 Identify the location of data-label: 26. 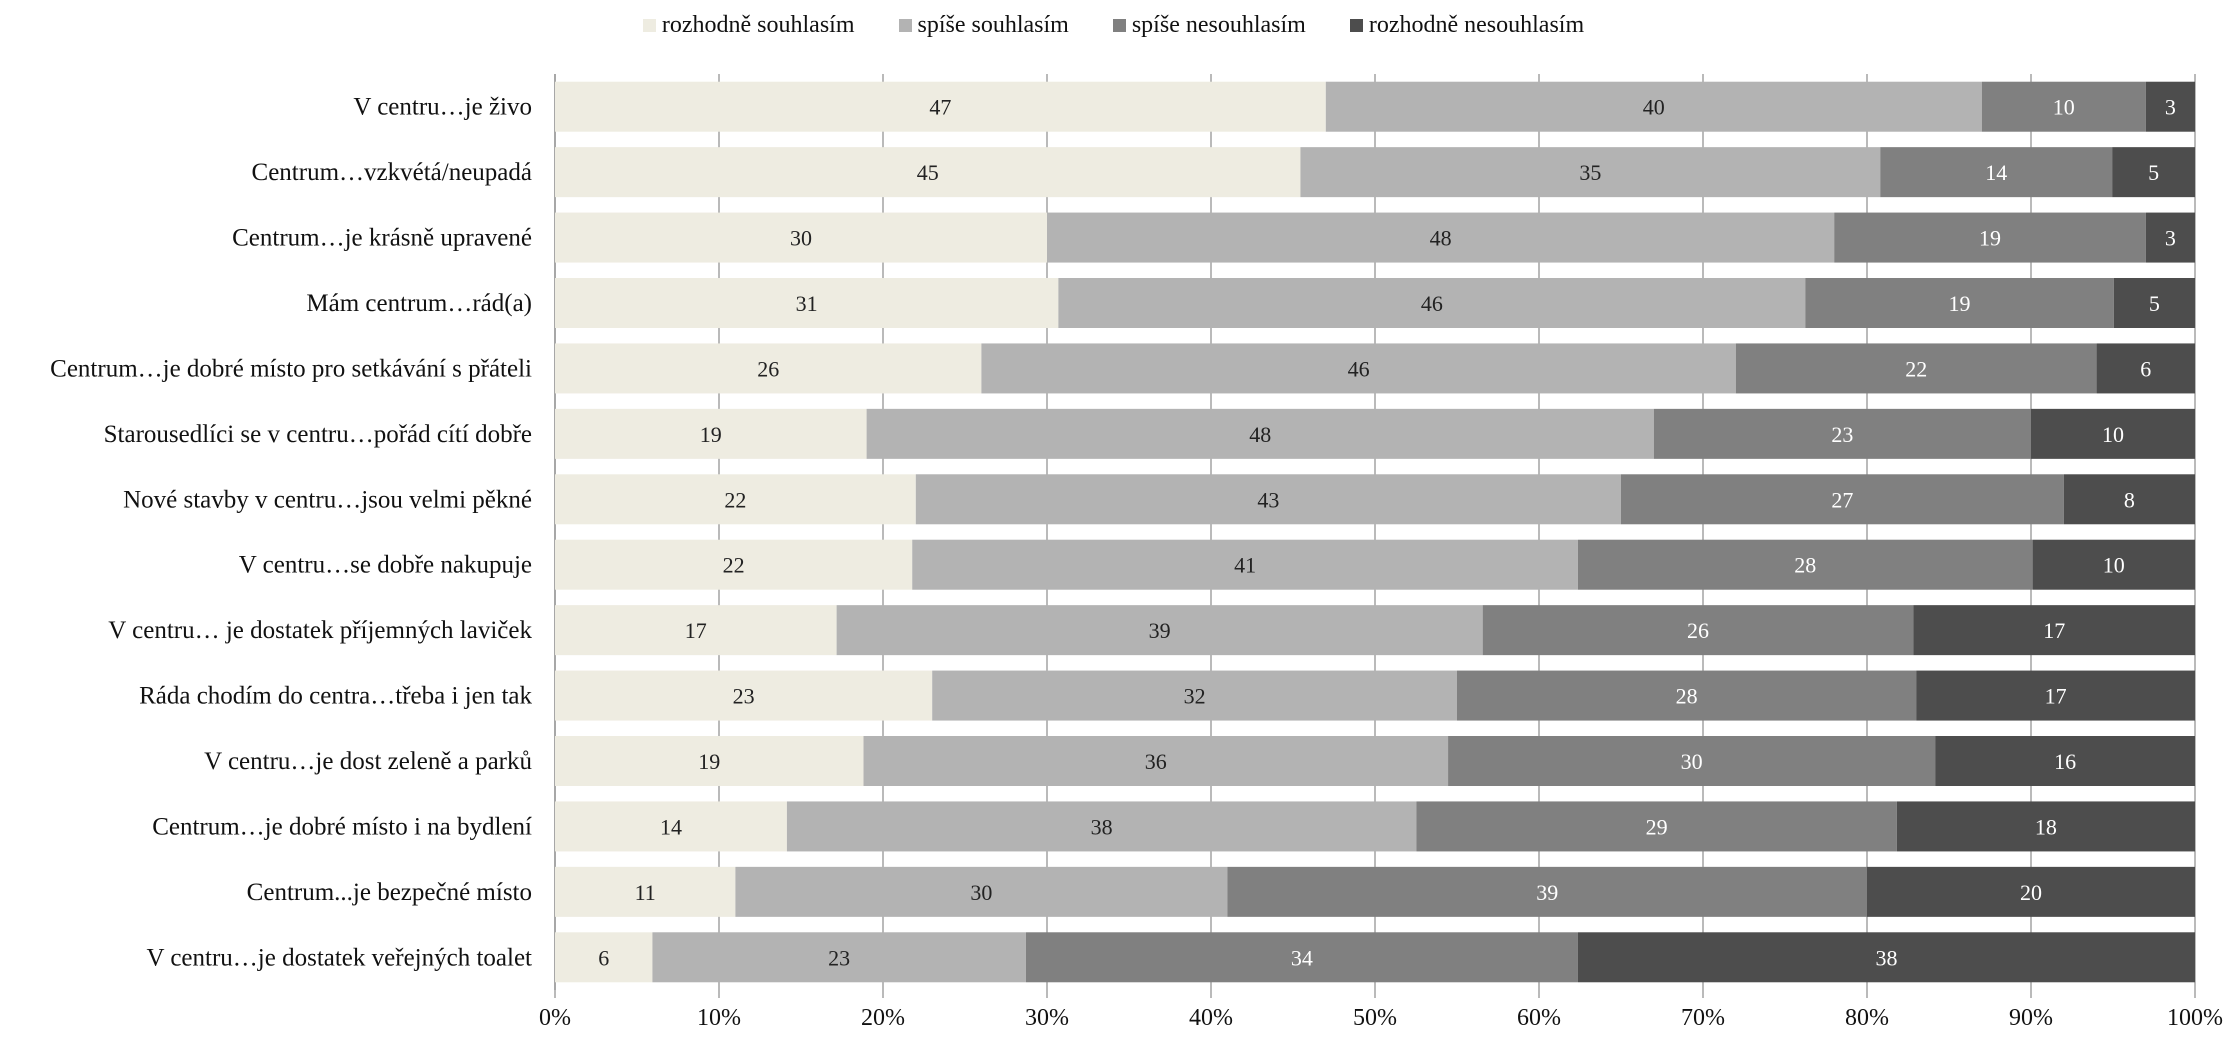
(768, 368).